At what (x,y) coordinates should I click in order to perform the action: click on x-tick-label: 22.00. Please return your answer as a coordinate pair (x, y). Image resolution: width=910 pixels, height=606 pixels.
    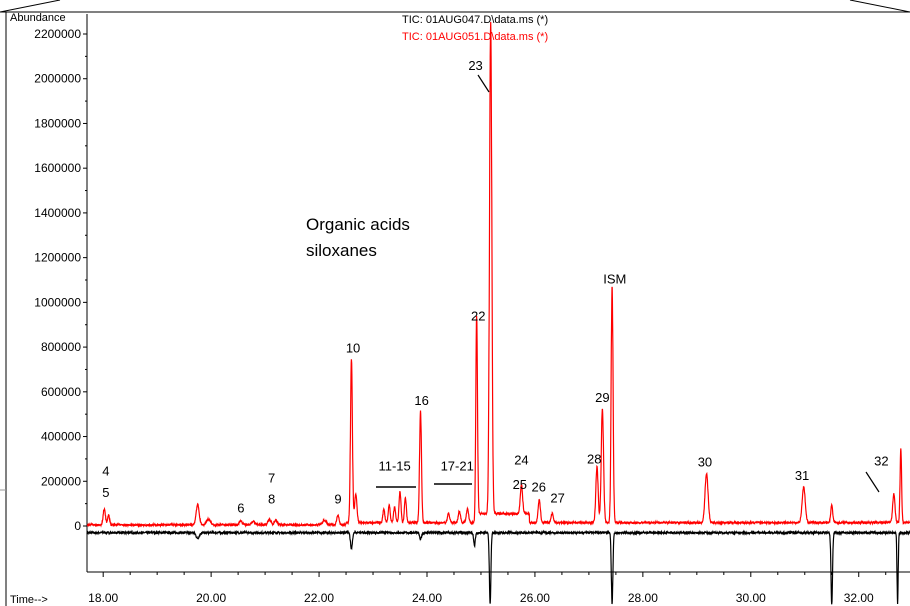
    Looking at the image, I should click on (319, 598).